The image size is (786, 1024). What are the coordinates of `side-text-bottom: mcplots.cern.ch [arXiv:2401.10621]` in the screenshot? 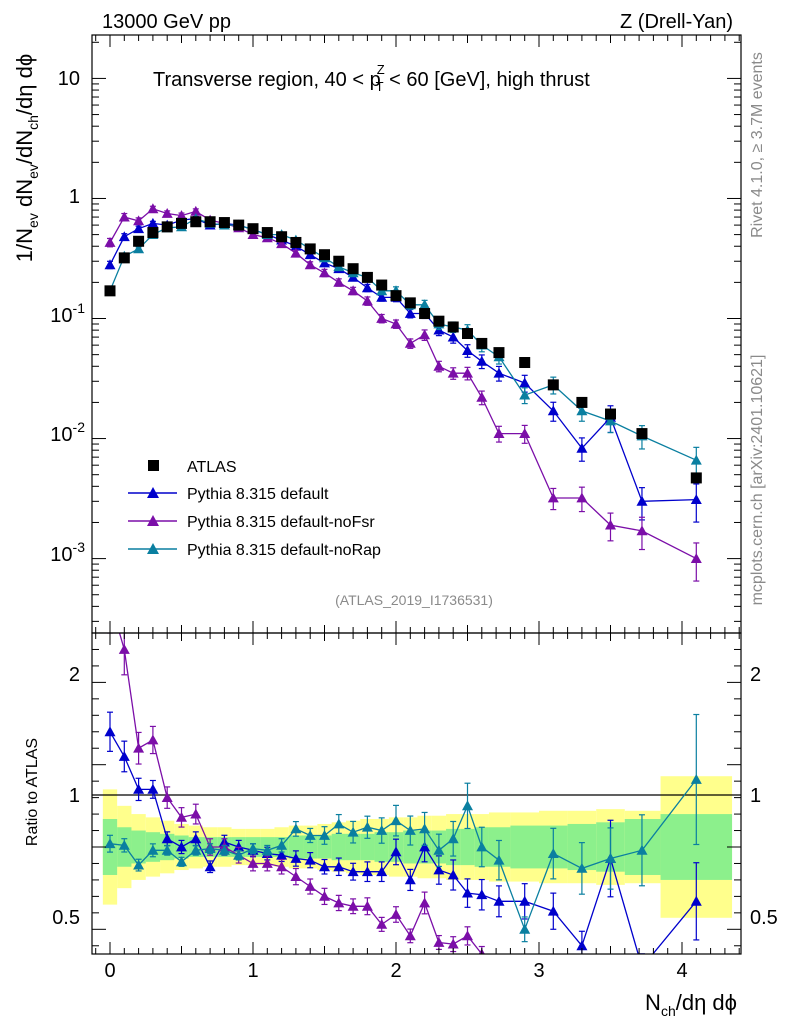 It's located at (757, 480).